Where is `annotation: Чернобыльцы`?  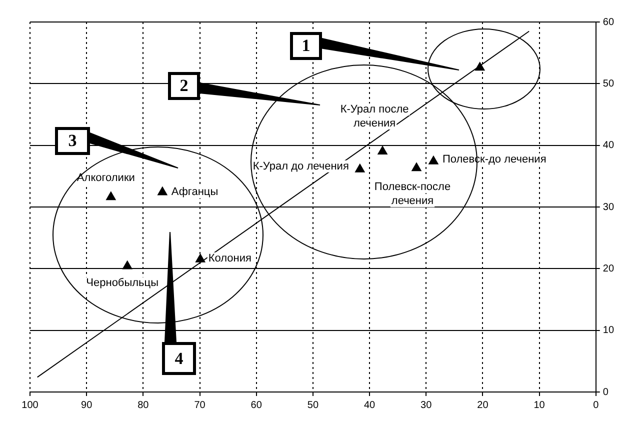
annotation: Чернобыльцы is located at coordinates (122, 283).